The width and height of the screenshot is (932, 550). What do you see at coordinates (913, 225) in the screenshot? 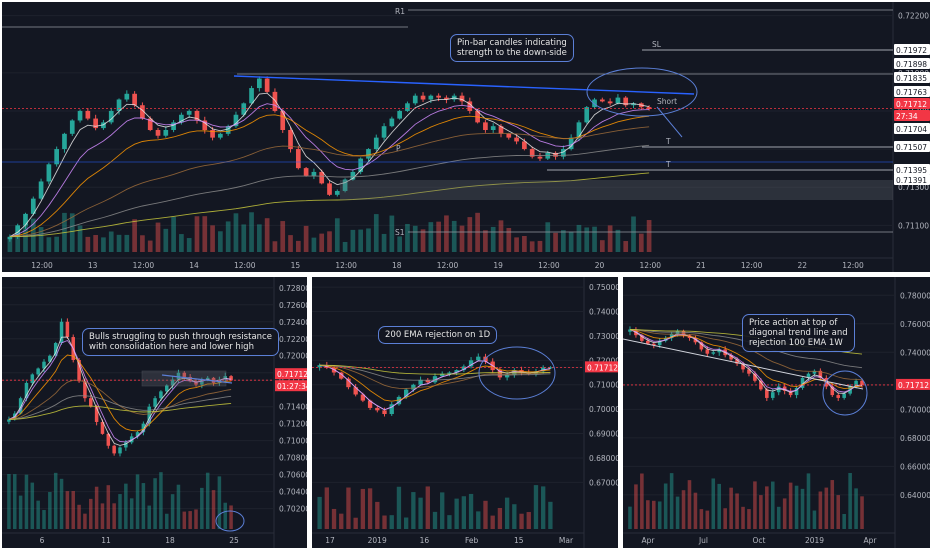
I see `y-tick-label: 0.71100` at bounding box center [913, 225].